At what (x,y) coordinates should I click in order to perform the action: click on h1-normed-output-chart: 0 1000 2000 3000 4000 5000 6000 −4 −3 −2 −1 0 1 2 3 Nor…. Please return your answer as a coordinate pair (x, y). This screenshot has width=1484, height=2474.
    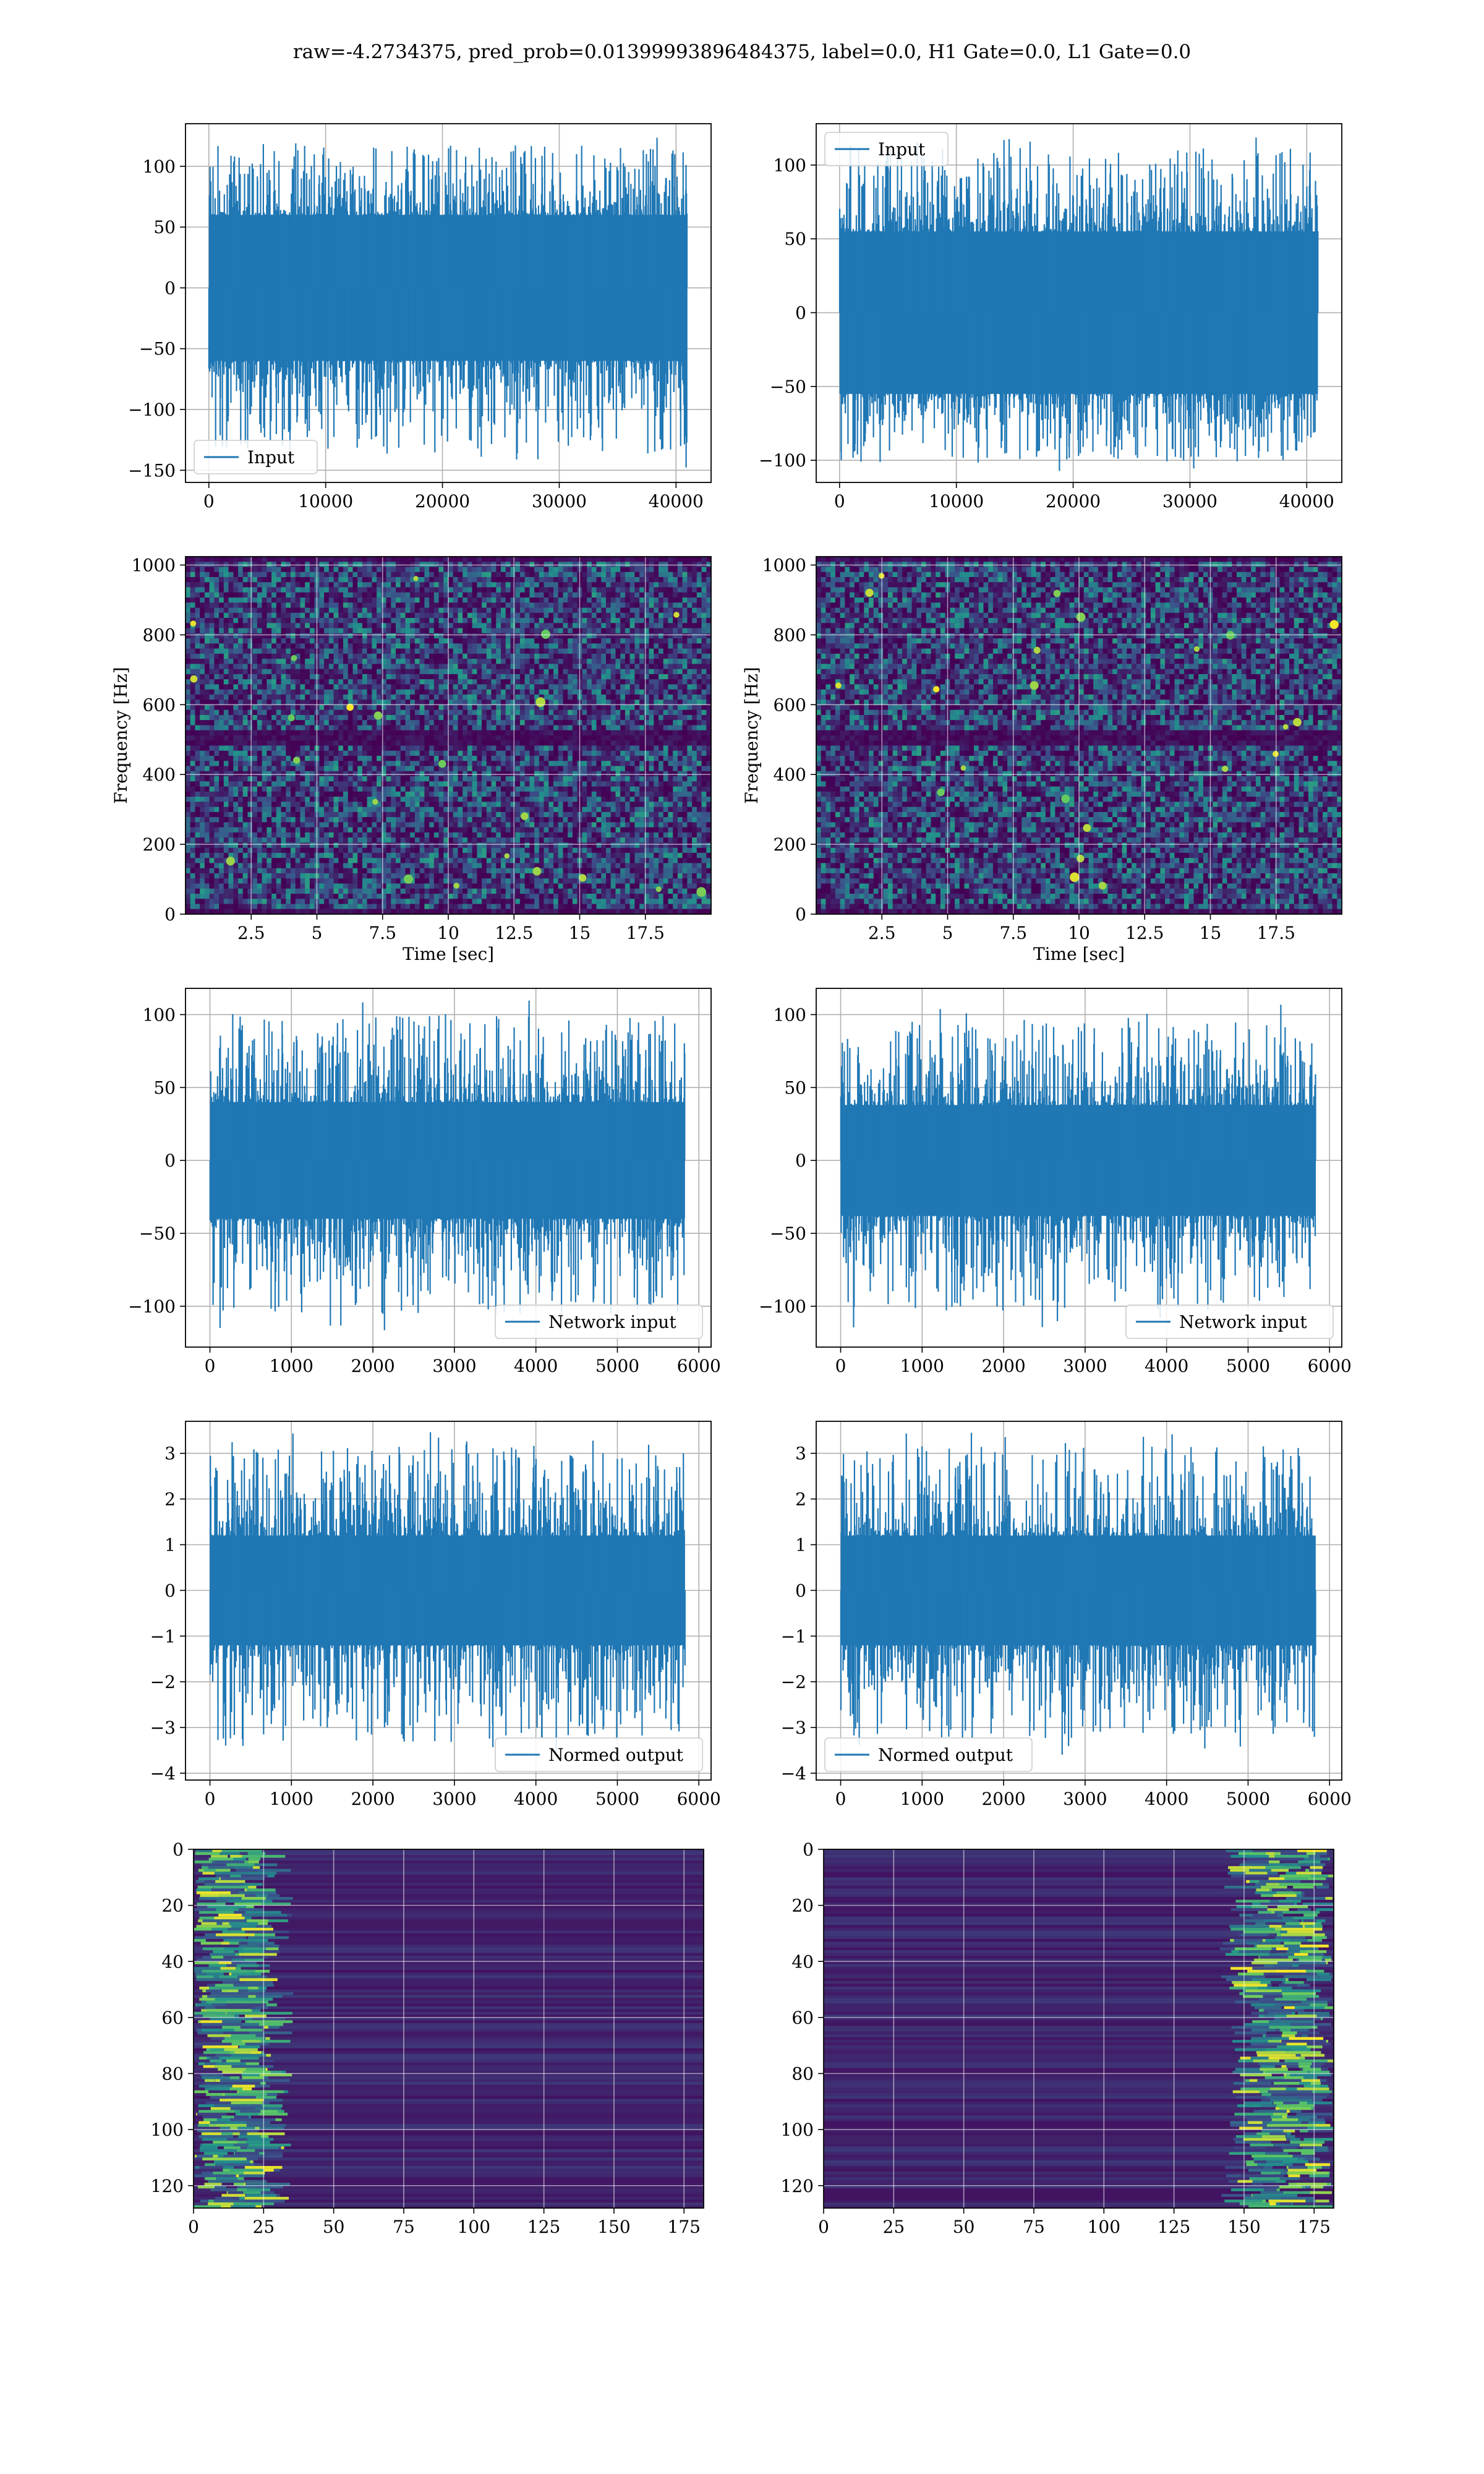
    Looking at the image, I should click on (435, 1615).